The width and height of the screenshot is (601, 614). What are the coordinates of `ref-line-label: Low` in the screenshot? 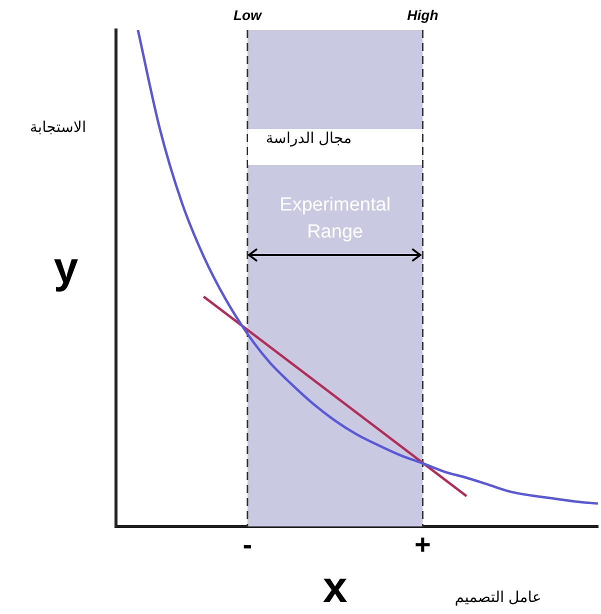 It's located at (248, 14).